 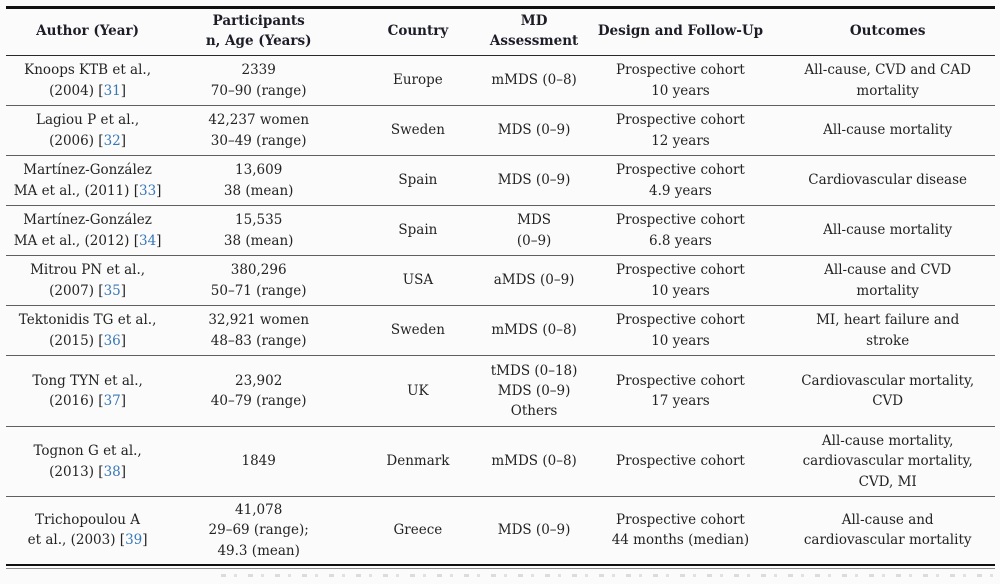 I want to click on author-cell: Tektonidis TG et al., (2015) [36], so click(x=88, y=330).